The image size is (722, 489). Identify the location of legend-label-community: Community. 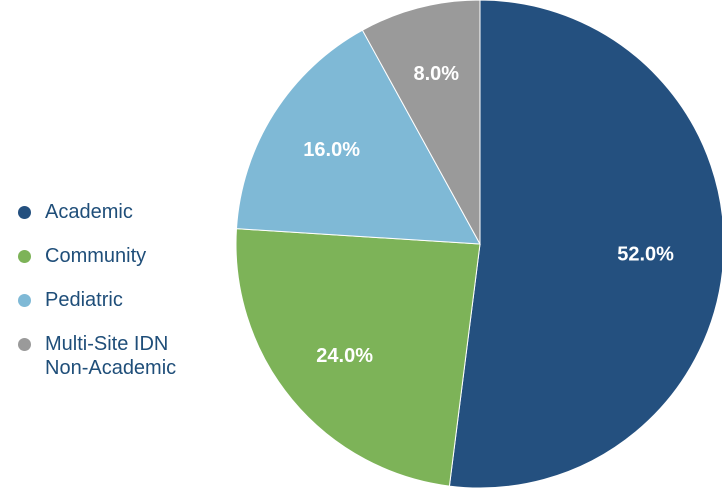
(96, 256).